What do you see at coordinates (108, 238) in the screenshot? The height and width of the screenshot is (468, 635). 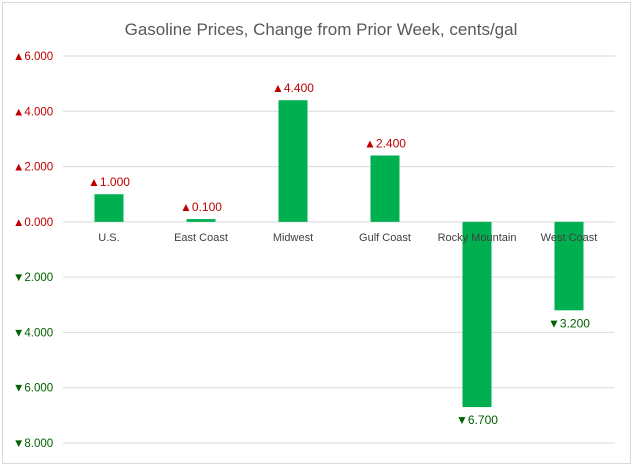 I see `category-label: U.S.` at bounding box center [108, 238].